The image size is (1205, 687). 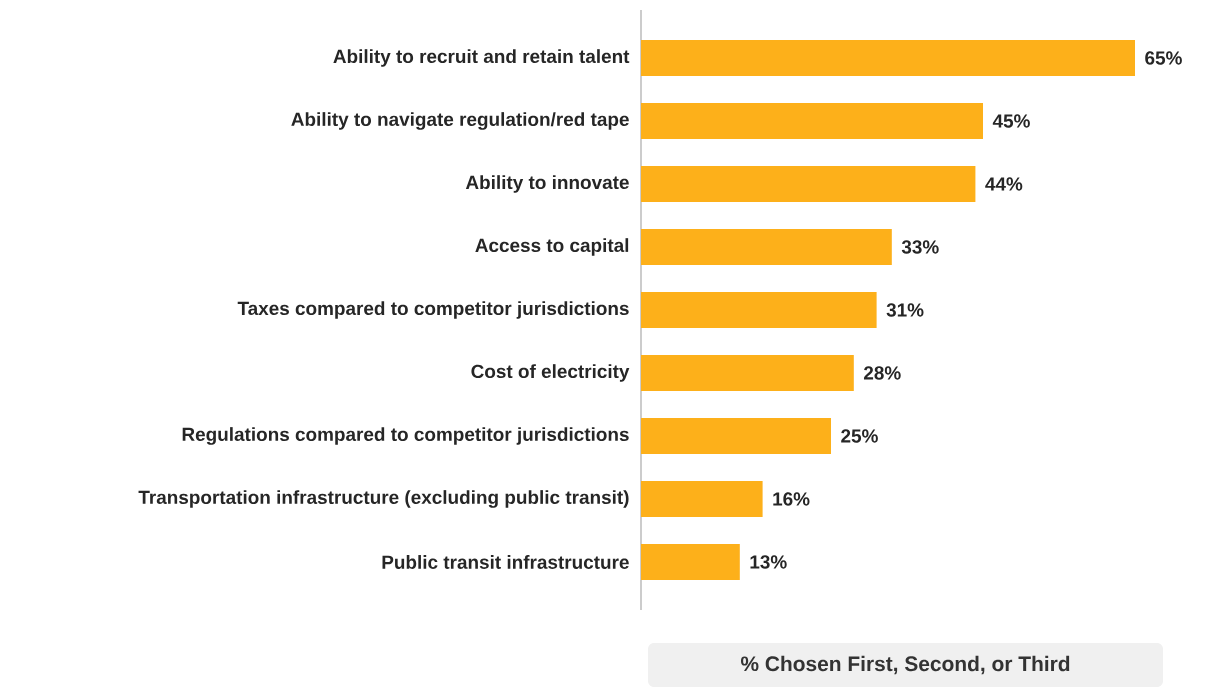 I want to click on data-label: 28%, so click(x=882, y=373).